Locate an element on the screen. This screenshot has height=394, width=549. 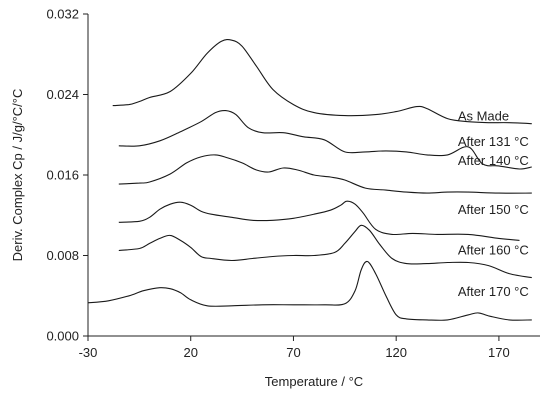
series-label: After 150 °C is located at coordinates (493, 209).